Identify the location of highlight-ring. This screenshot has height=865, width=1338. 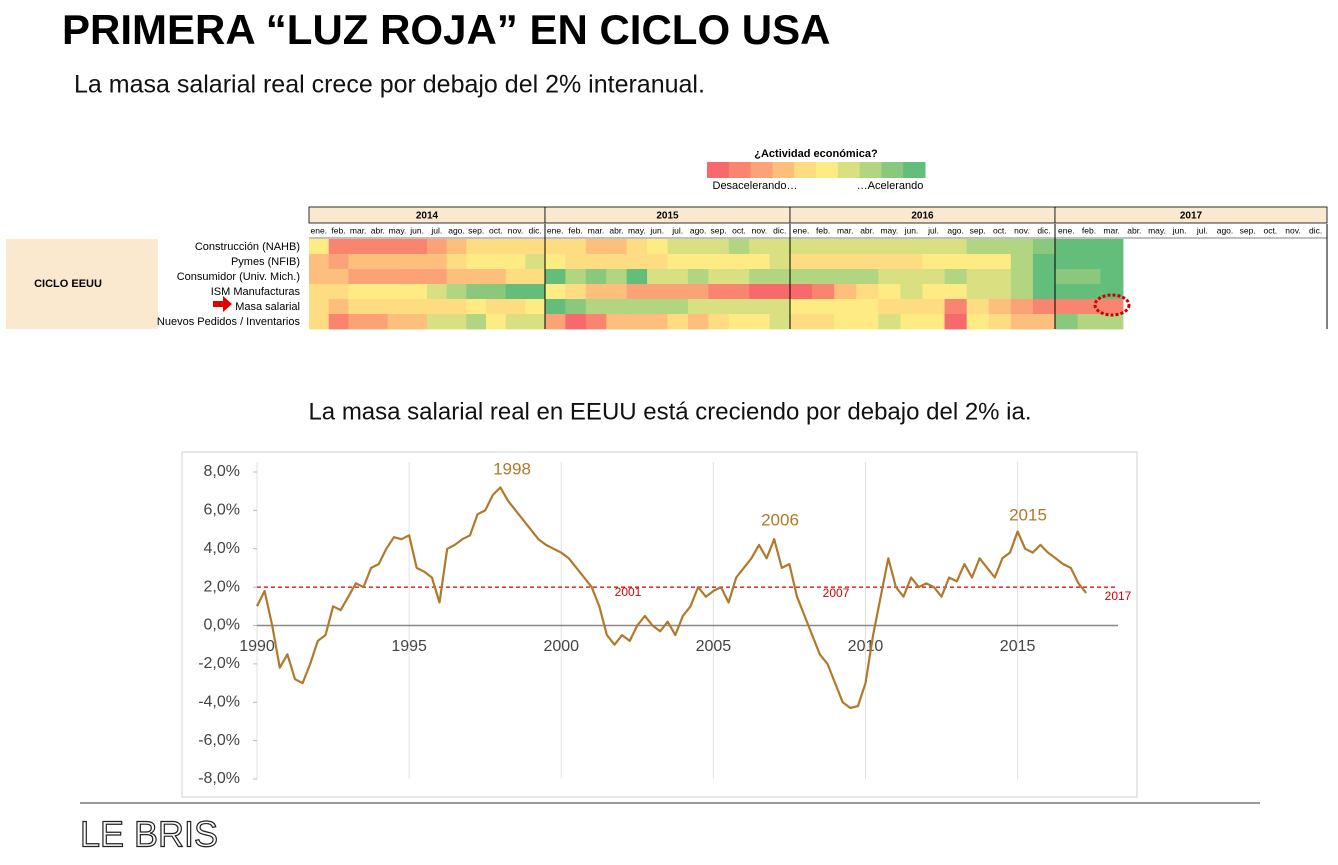
(1112, 305).